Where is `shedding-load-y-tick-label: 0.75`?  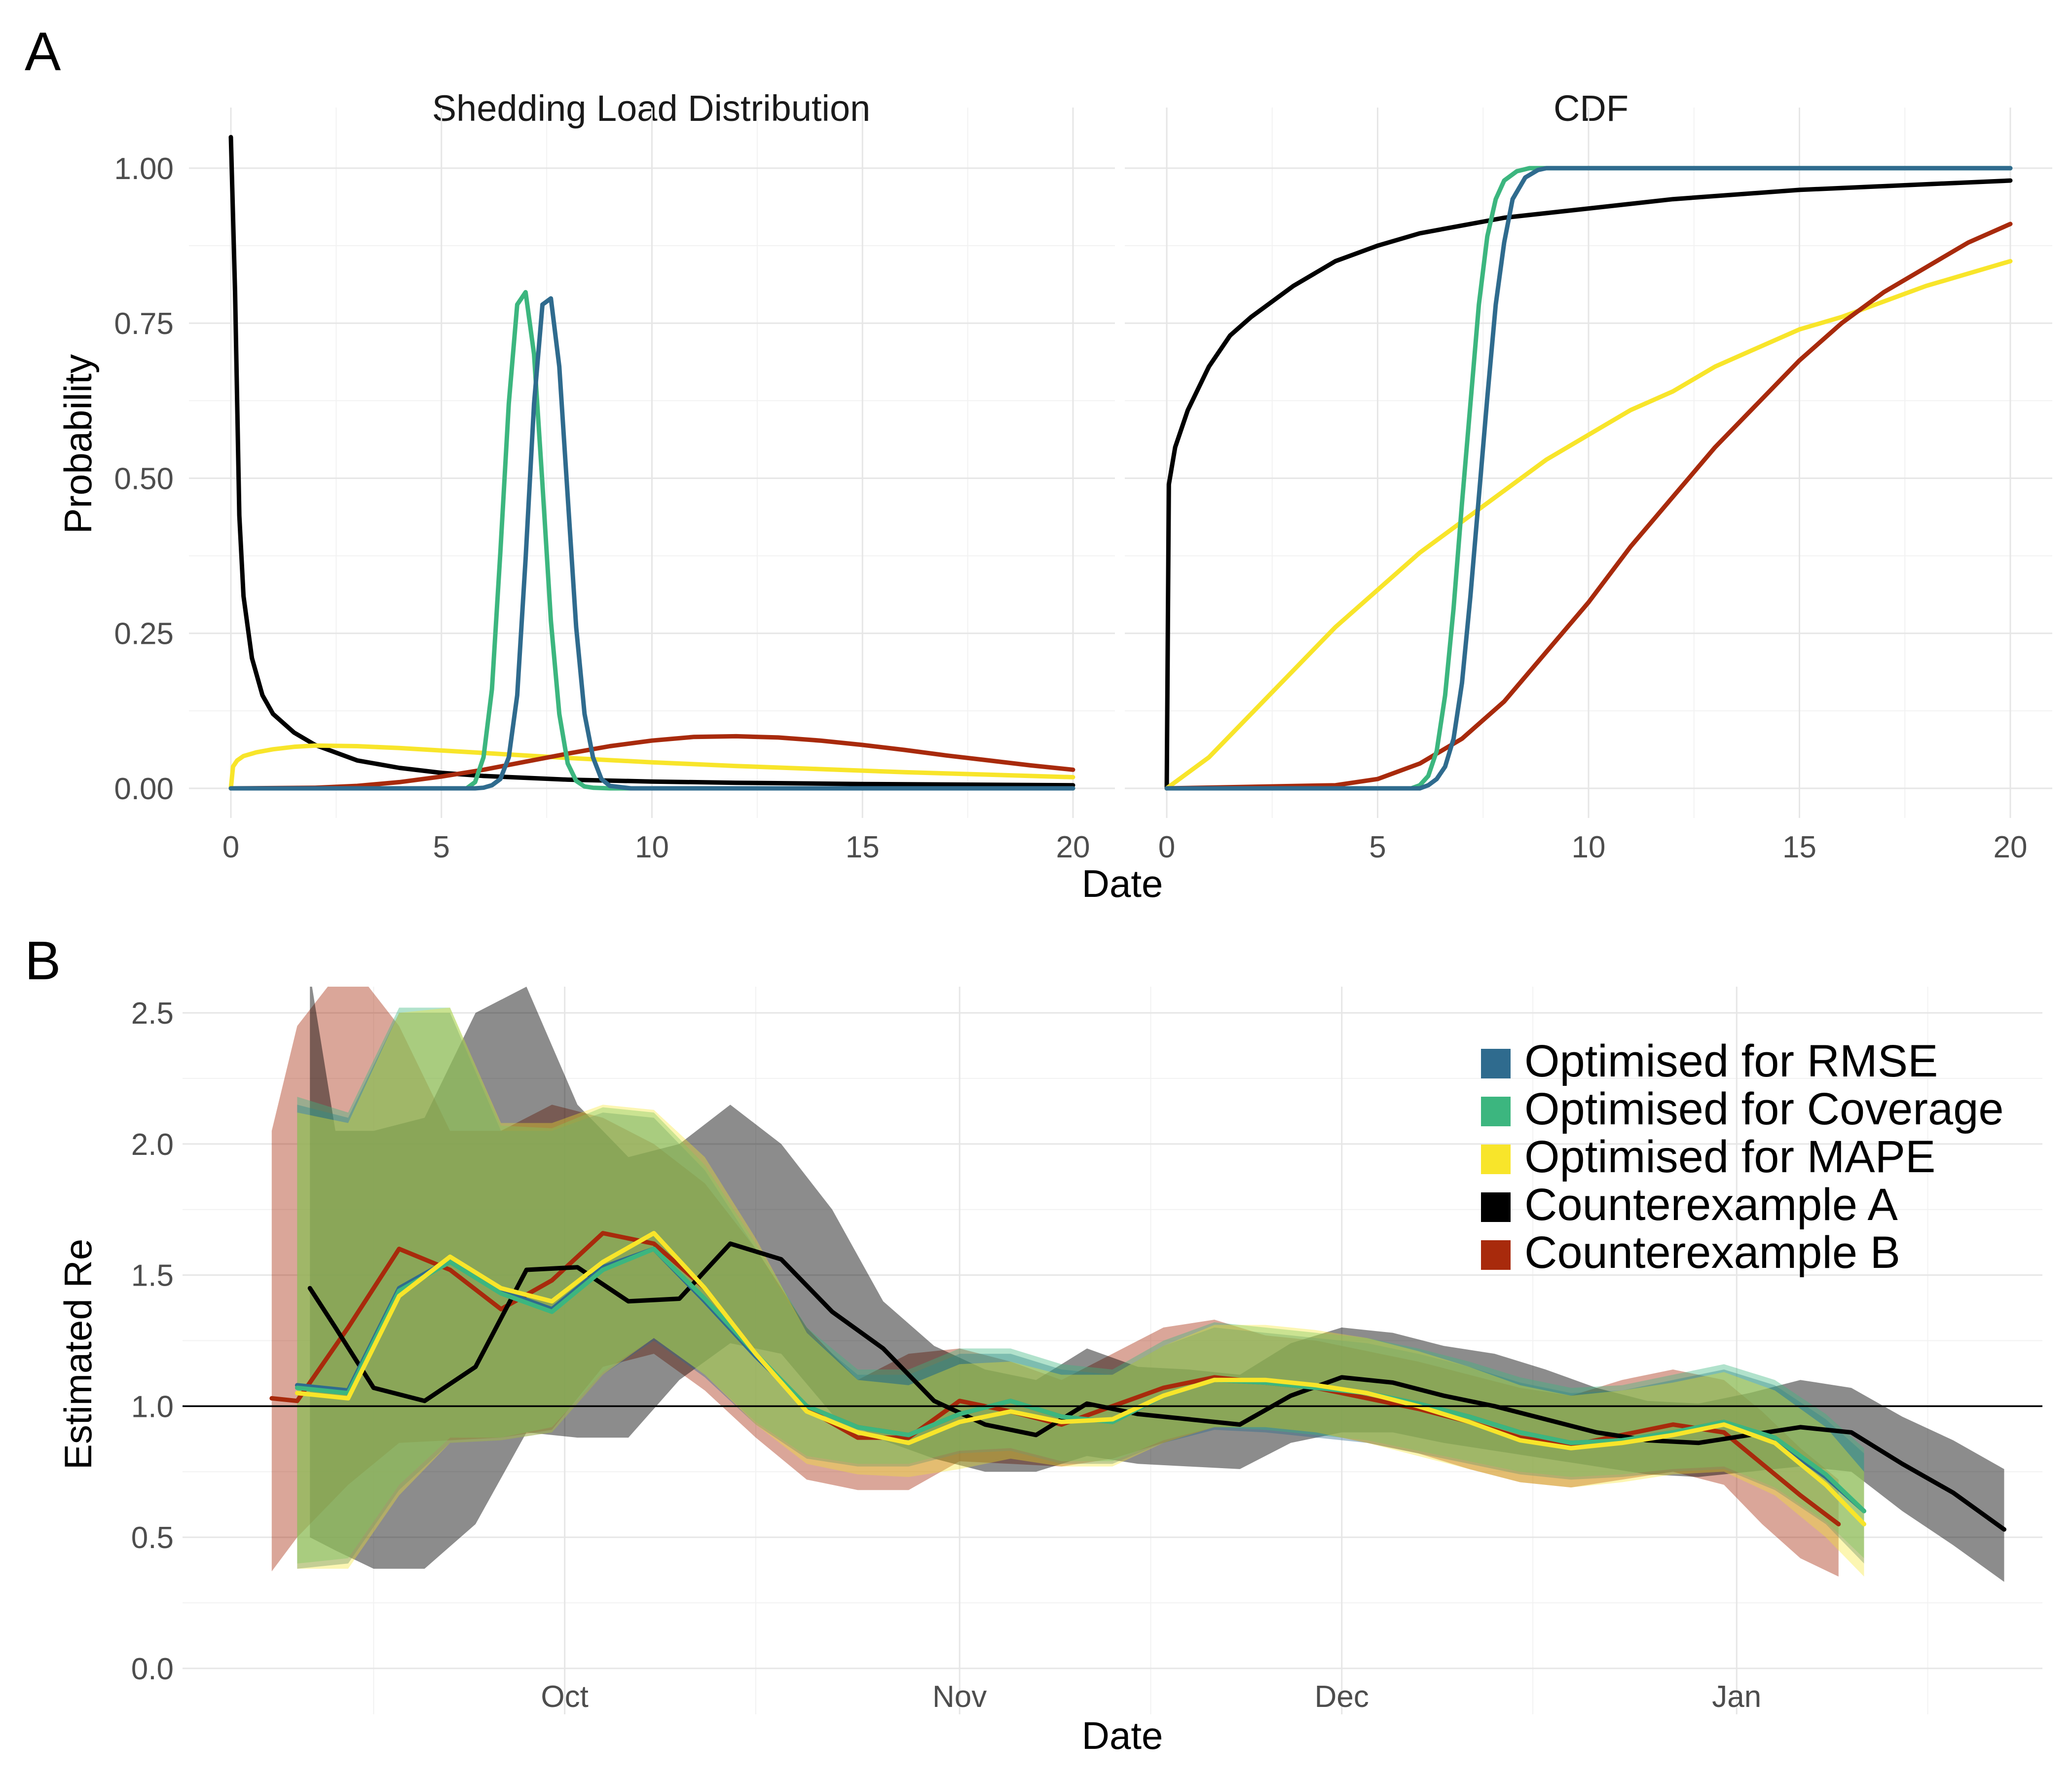
shedding-load-y-tick-label: 0.75 is located at coordinates (144, 324).